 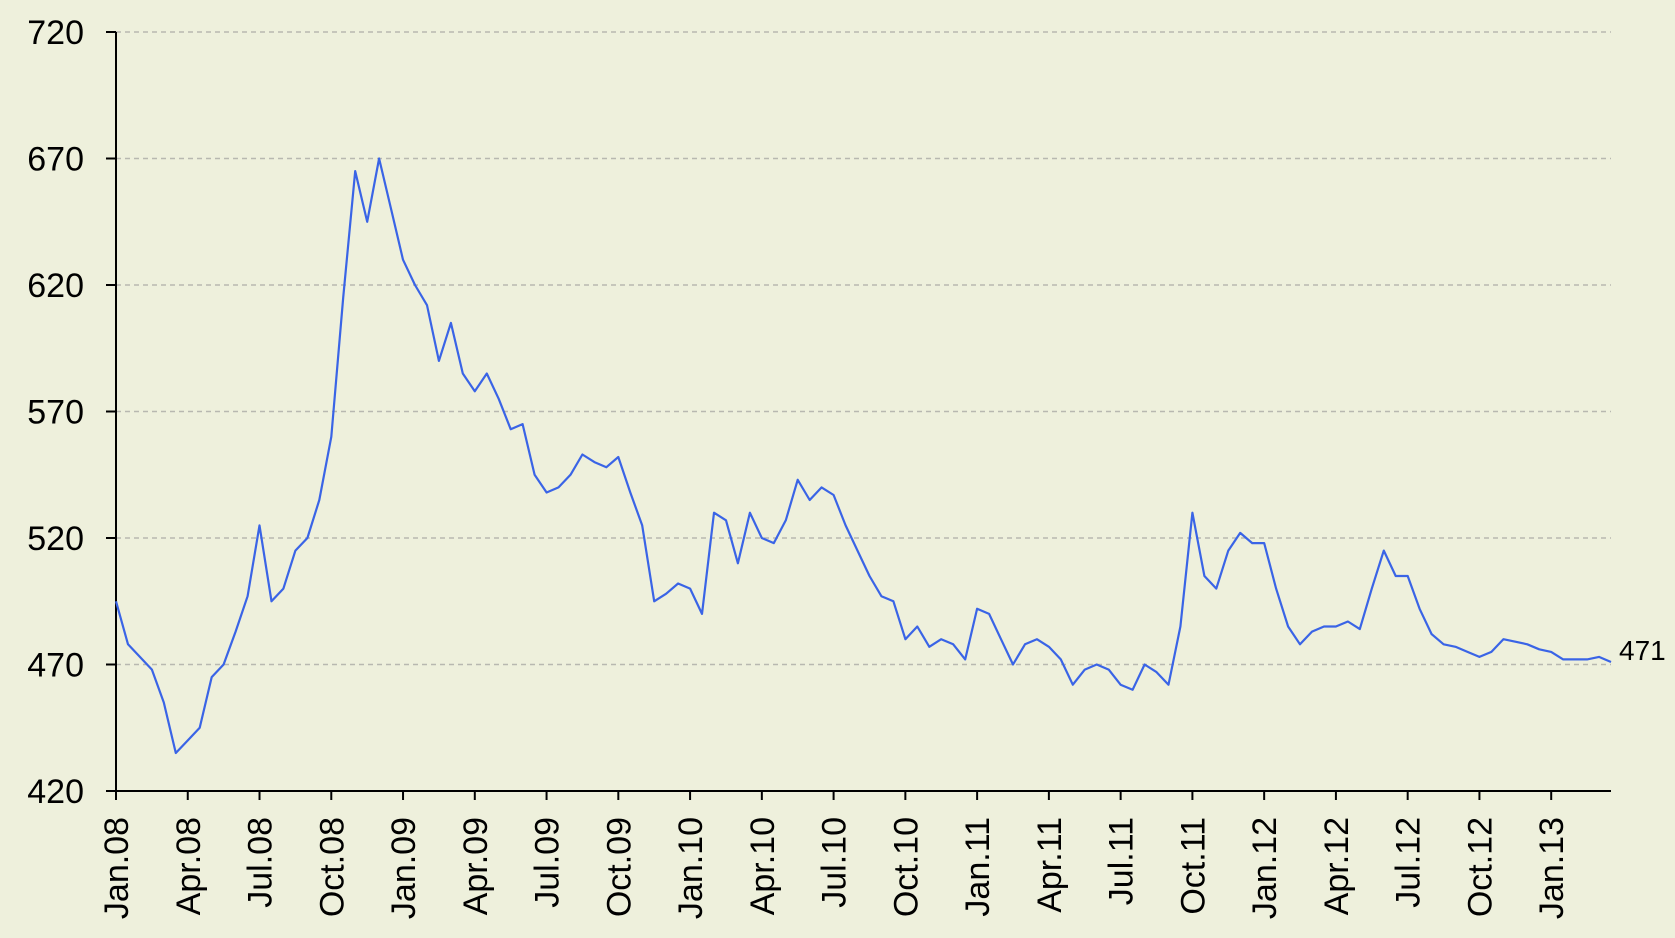 What do you see at coordinates (691, 868) in the screenshot?
I see `x-tick-label: Jan.10` at bounding box center [691, 868].